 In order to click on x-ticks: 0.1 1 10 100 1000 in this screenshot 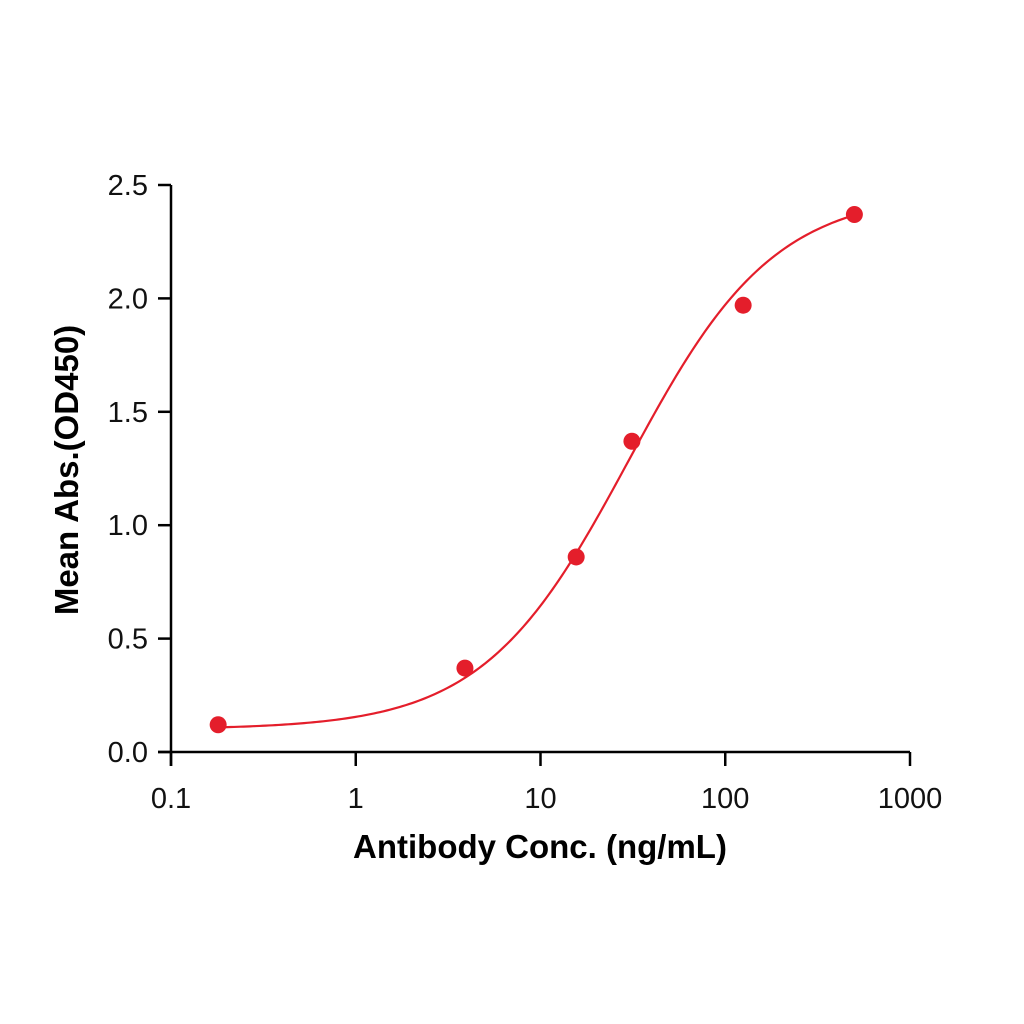, I will do `click(546, 783)`.